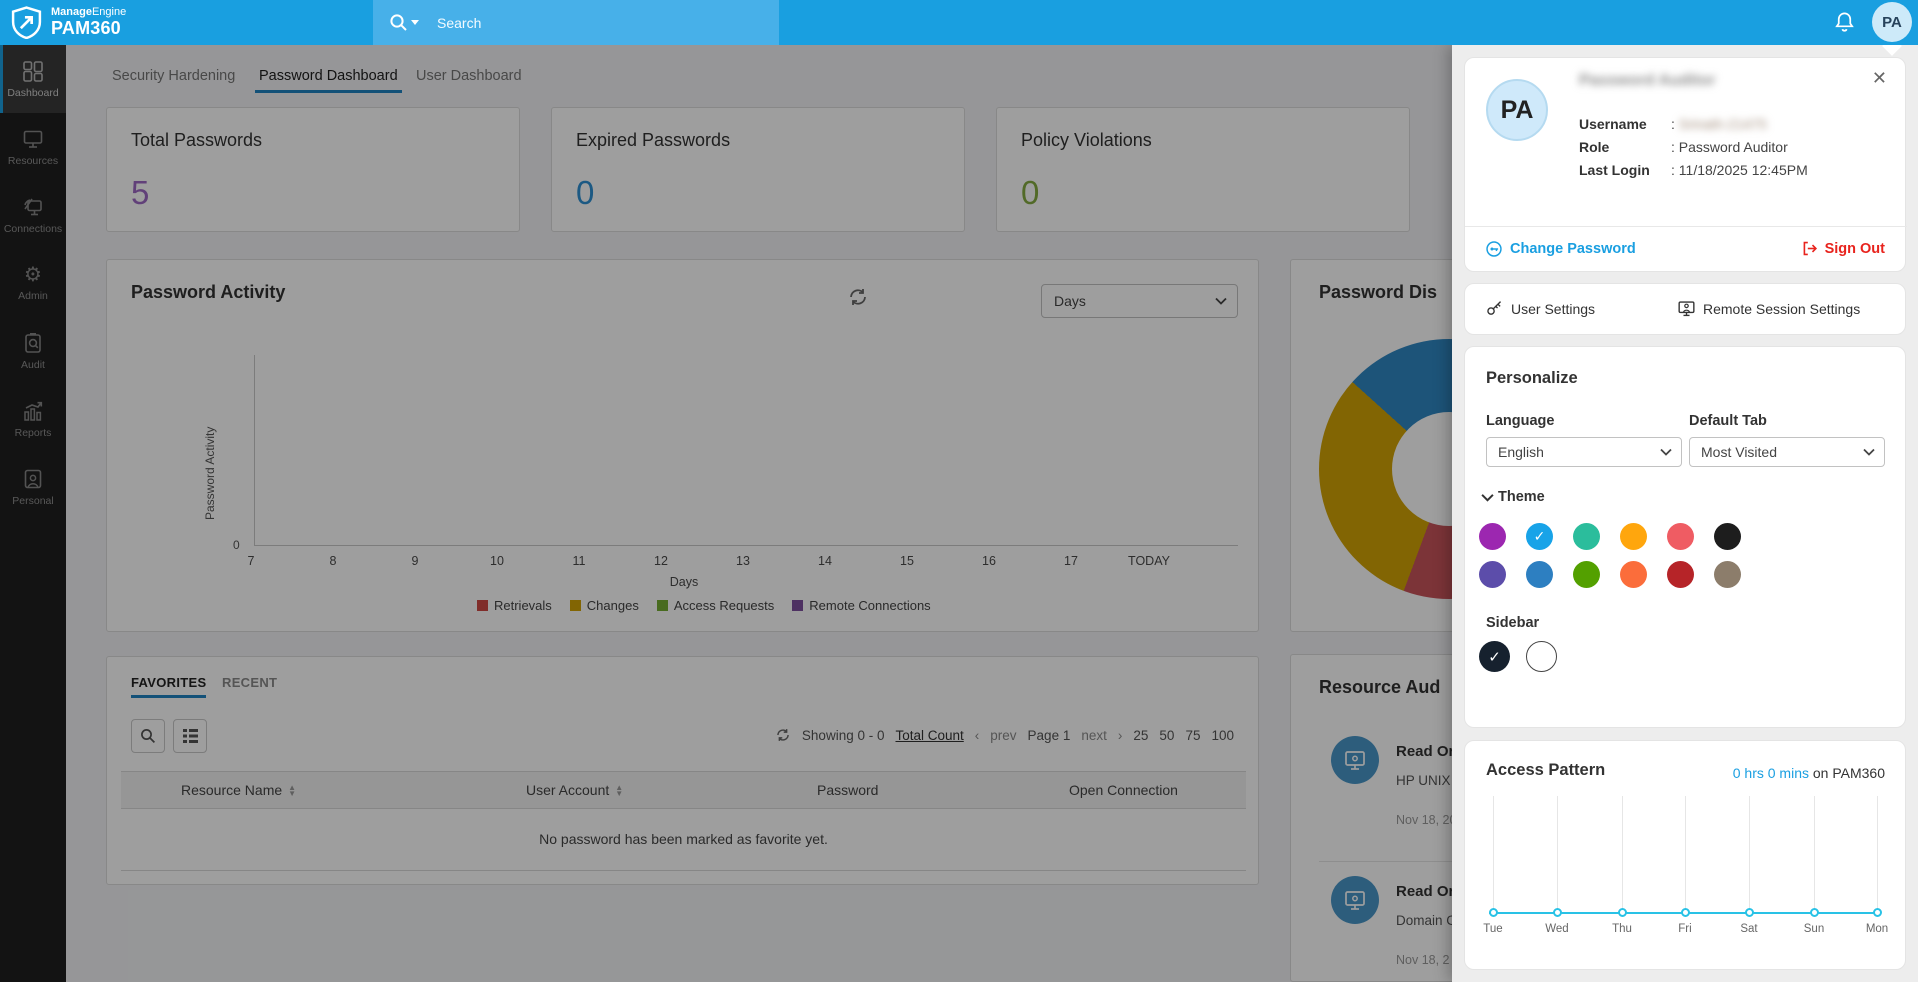  Describe the element at coordinates (1787, 452) in the screenshot. I see `default-tab-select: Most Visited` at that location.